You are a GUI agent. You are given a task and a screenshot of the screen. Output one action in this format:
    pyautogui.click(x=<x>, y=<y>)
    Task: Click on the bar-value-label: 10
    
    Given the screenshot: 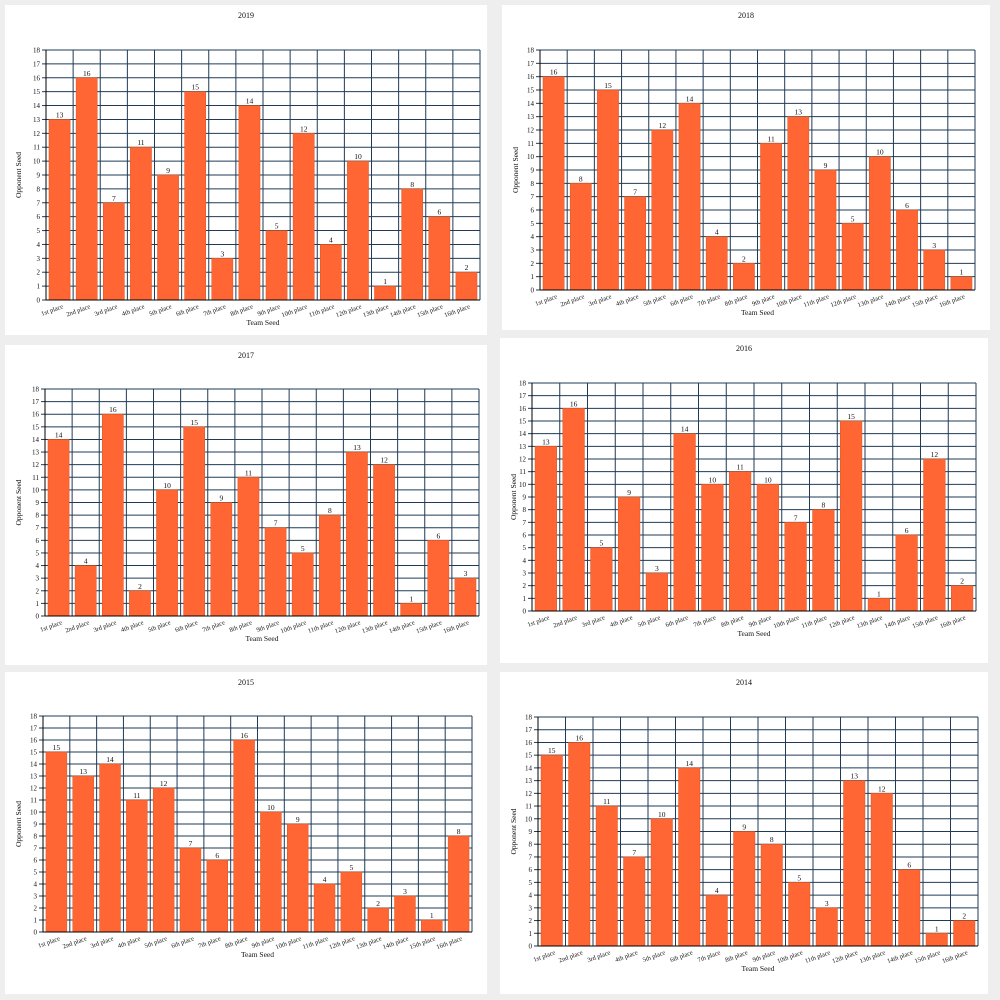 What is the action you would take?
    pyautogui.click(x=768, y=479)
    